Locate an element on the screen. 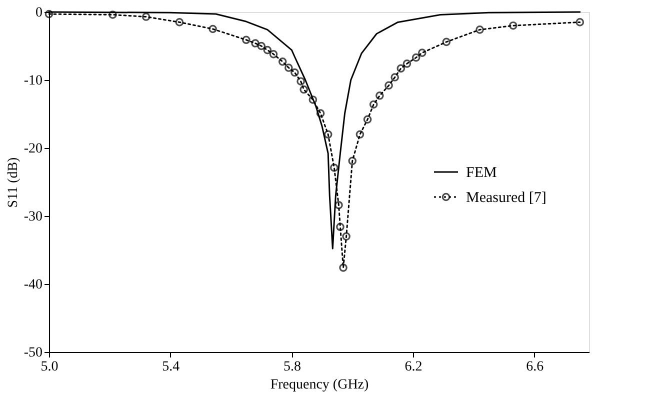 This screenshot has width=656, height=412. y-tick-label: -20 is located at coordinates (33, 149).